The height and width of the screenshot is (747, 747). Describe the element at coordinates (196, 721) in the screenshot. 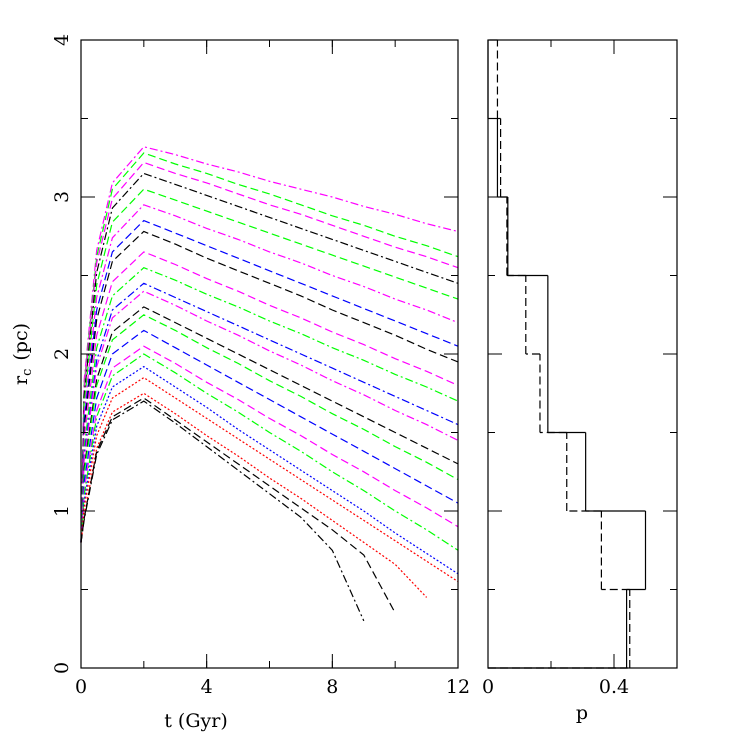

I see `x-axis-label: t (Gyr)` at that location.